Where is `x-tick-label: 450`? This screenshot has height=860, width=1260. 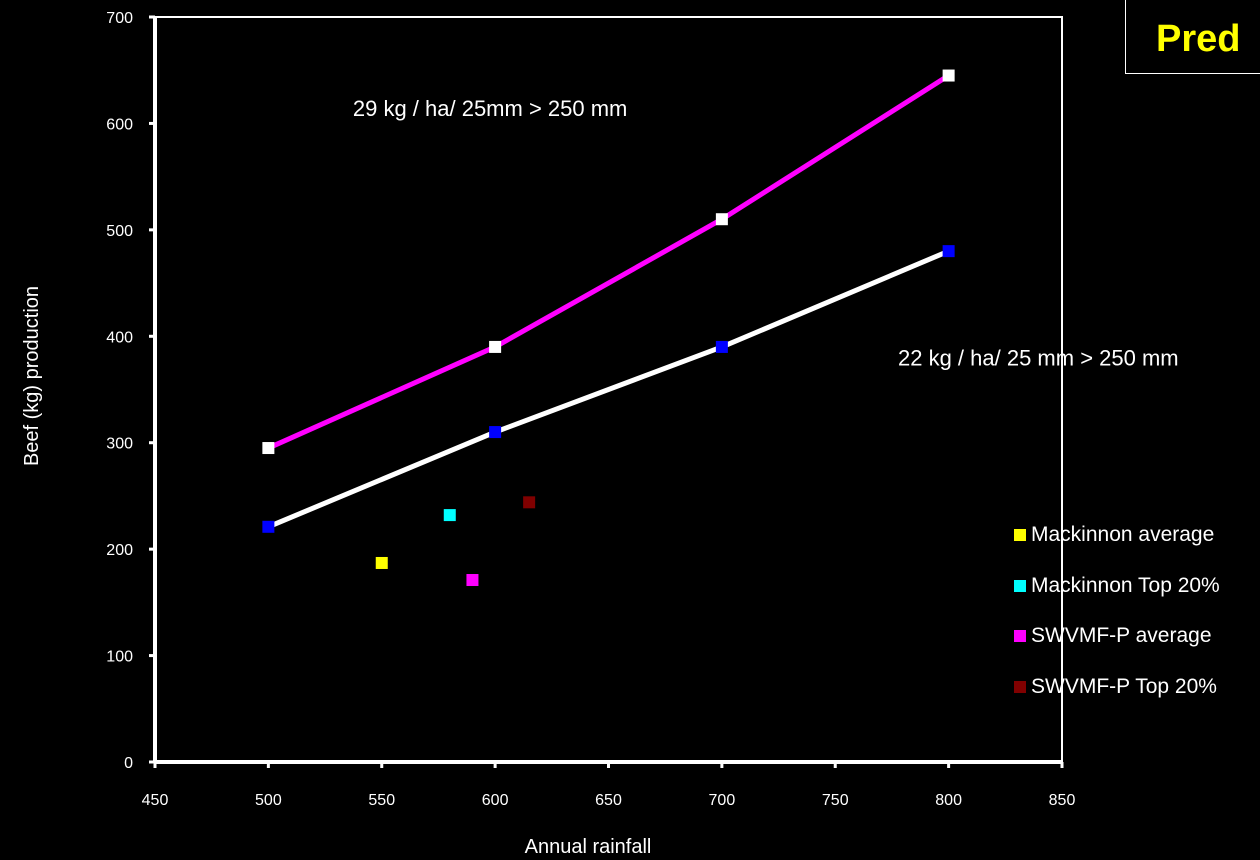 x-tick-label: 450 is located at coordinates (155, 800).